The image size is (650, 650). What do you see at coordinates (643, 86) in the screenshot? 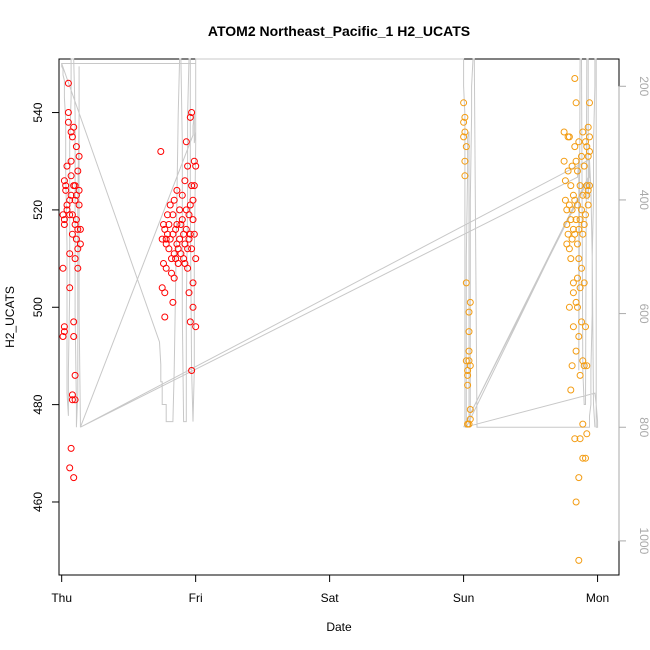
I see `y-right-tick-label: 200` at bounding box center [643, 86].